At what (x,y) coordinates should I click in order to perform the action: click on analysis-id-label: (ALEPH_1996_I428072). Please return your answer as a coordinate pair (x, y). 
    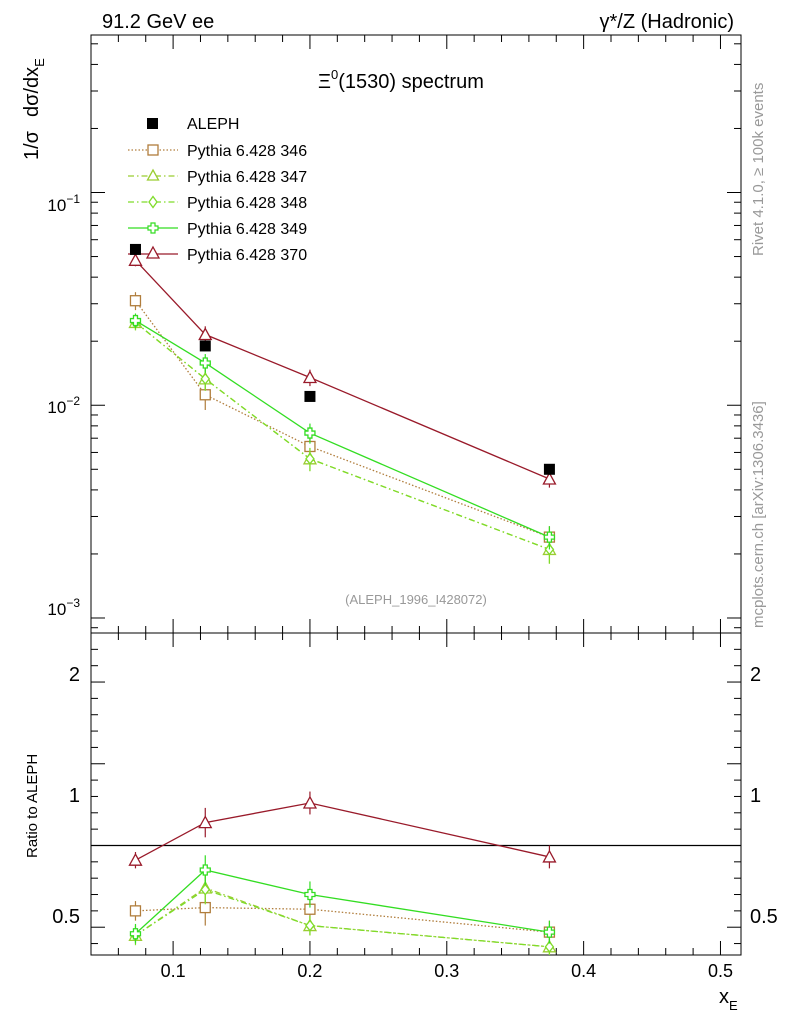
    Looking at the image, I should click on (416, 599).